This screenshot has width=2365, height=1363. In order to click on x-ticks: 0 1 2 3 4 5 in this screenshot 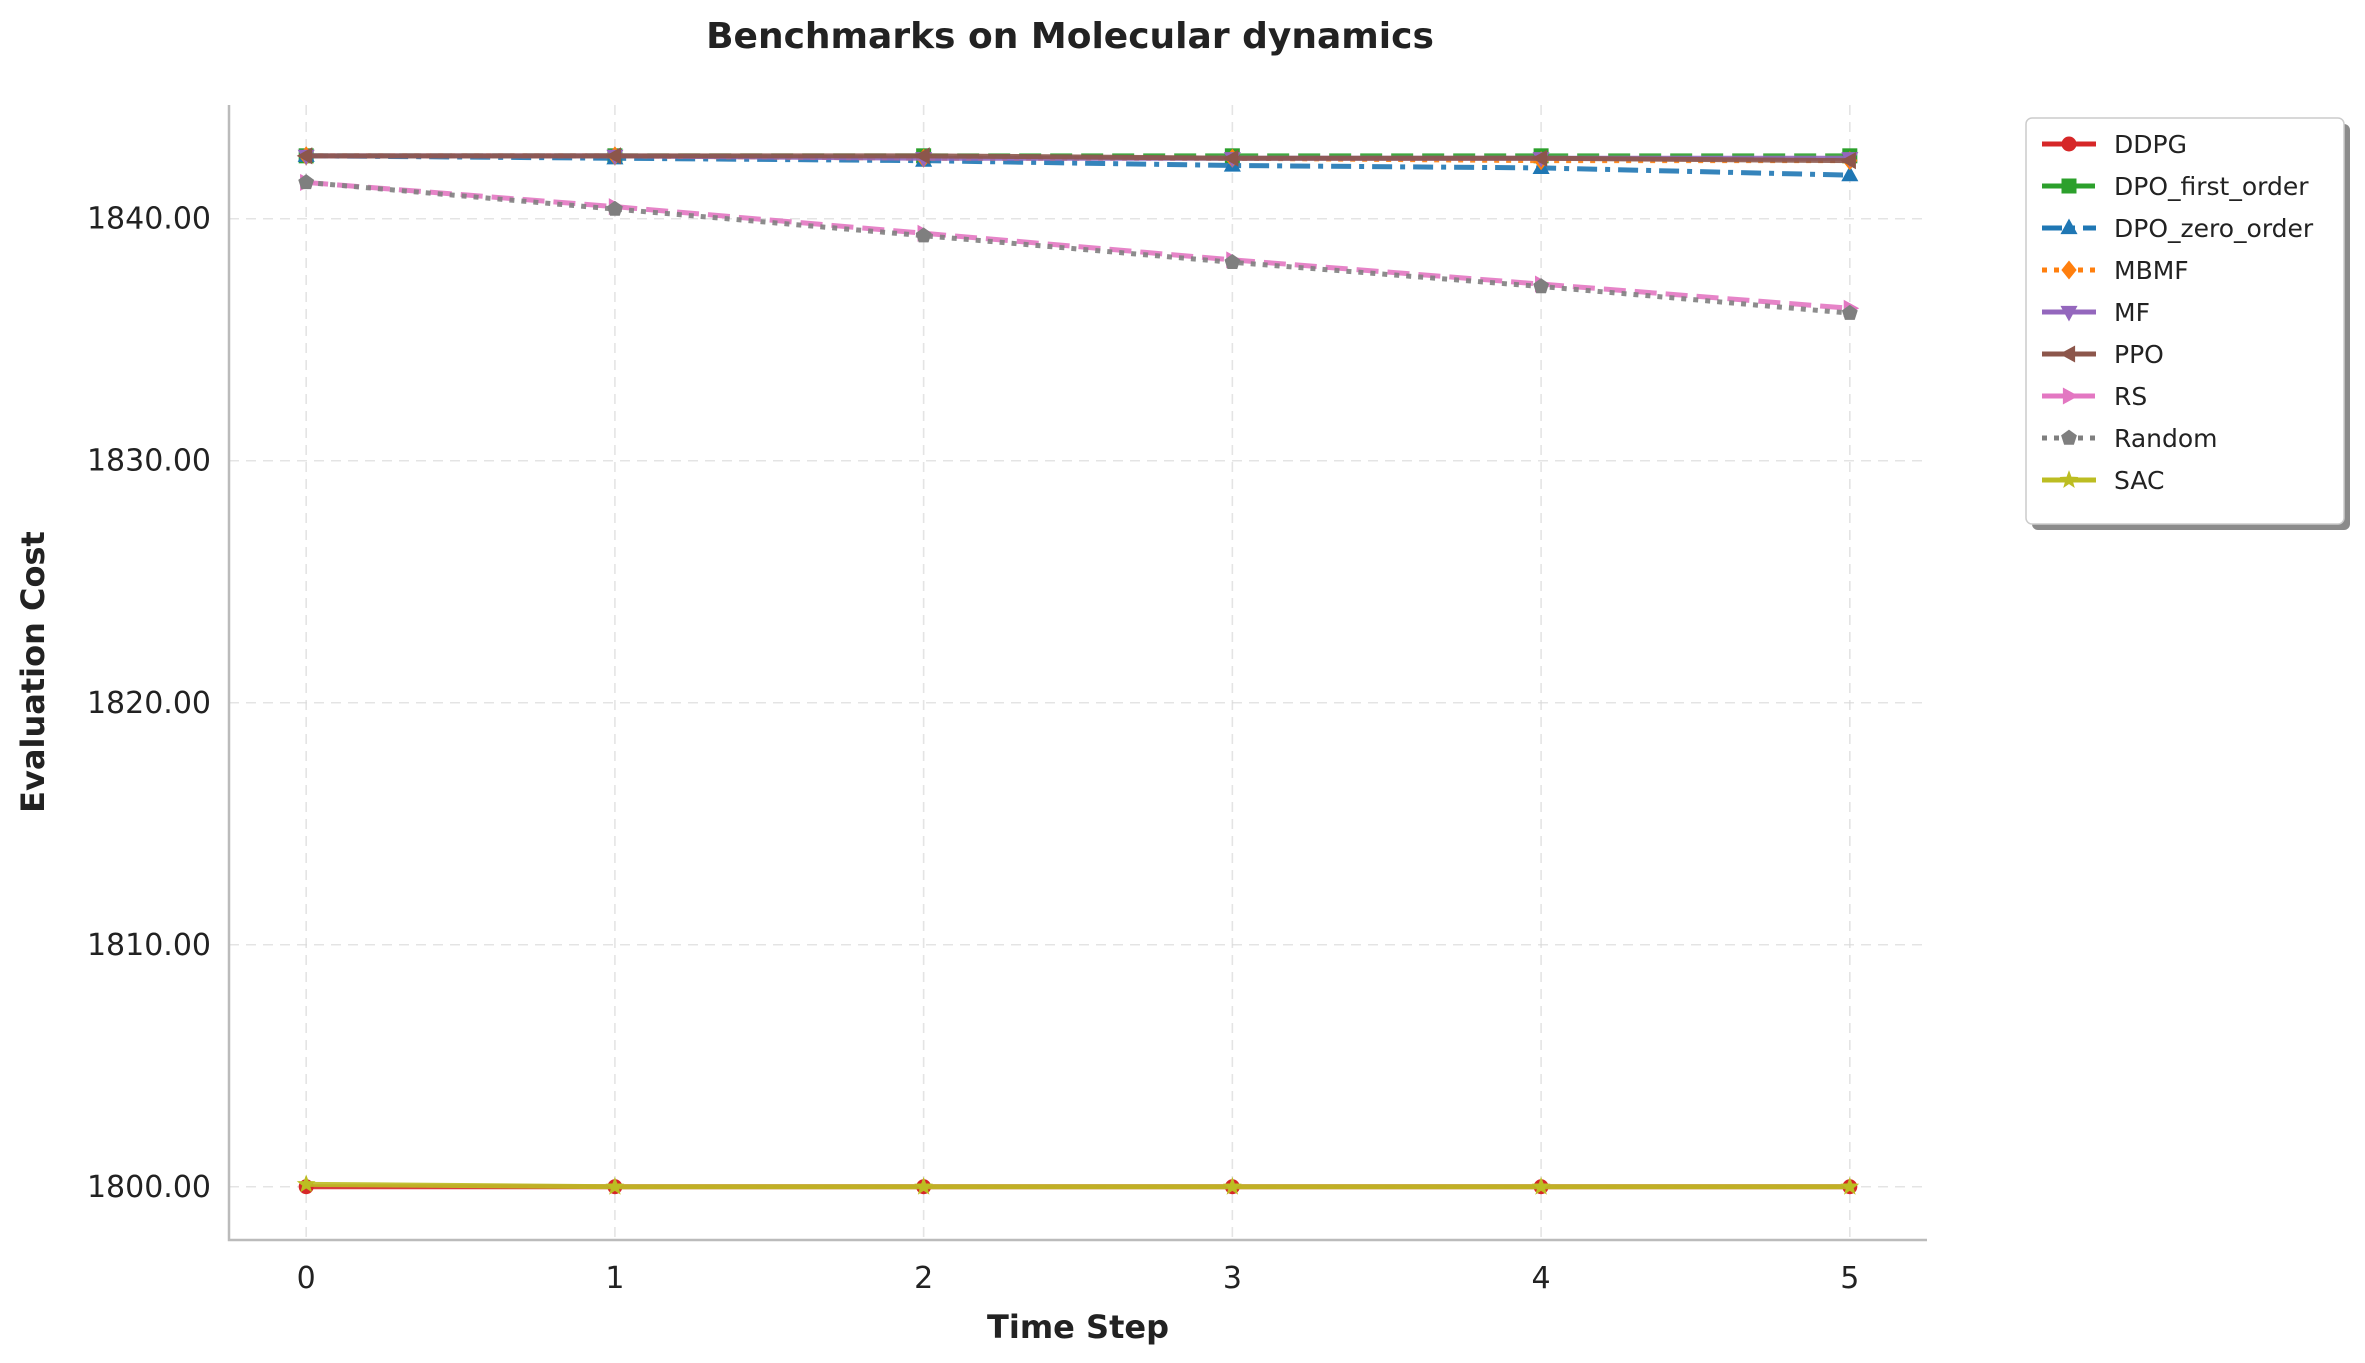, I will do `click(1078, 1278)`.